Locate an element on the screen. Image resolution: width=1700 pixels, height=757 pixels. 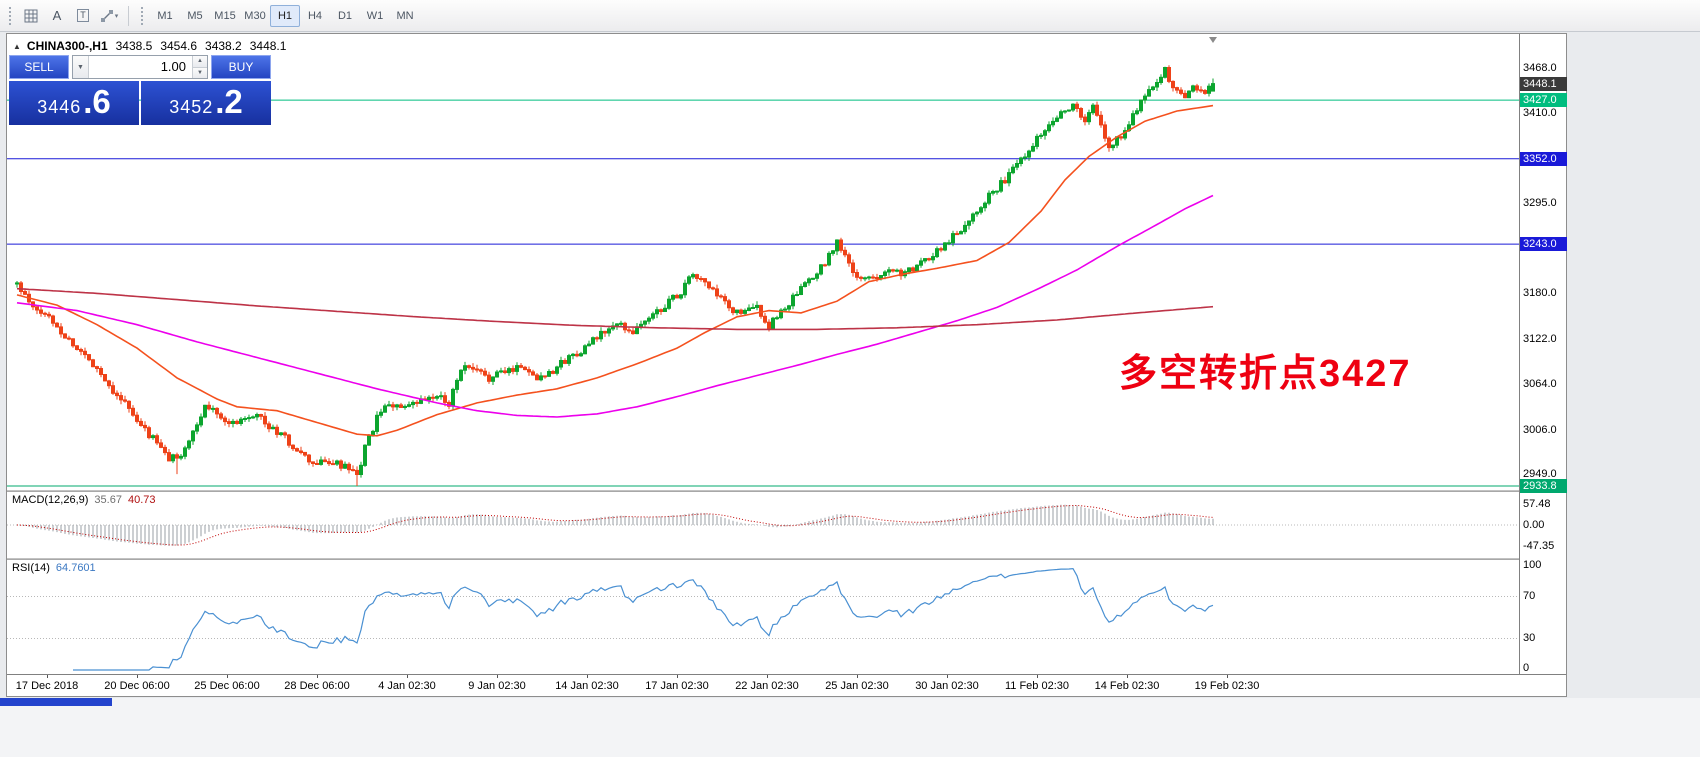
price-badge-3427.0: 3427.0 is located at coordinates (1543, 100).